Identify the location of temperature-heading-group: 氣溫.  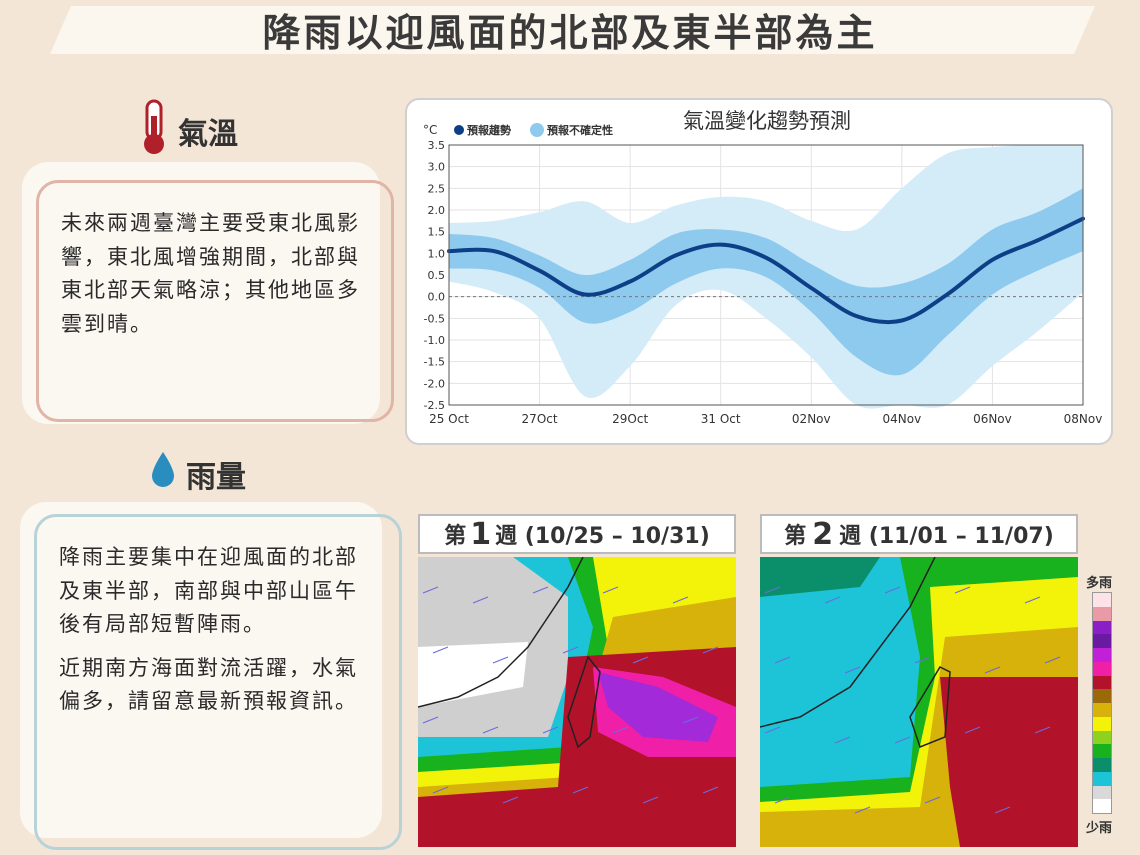
(189, 131).